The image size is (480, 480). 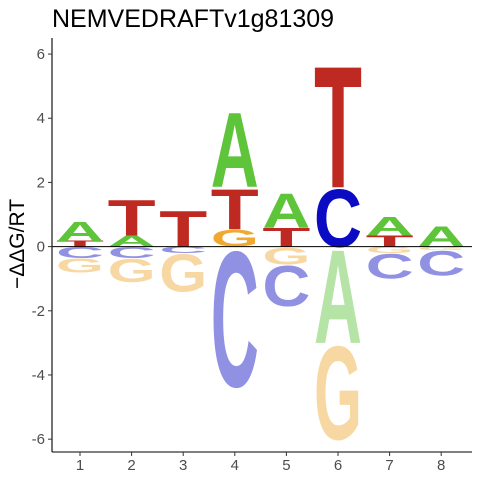 I want to click on glyph-neg6-G: G, so click(x=338, y=394).